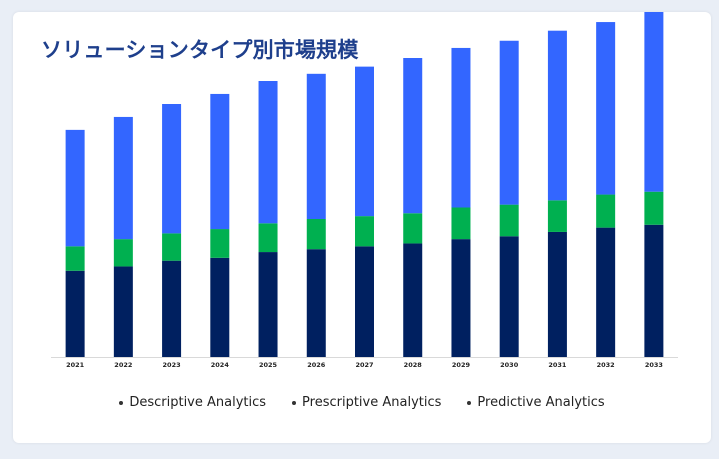 The width and height of the screenshot is (719, 459). I want to click on x-tick-label-2030: 2030, so click(509, 365).